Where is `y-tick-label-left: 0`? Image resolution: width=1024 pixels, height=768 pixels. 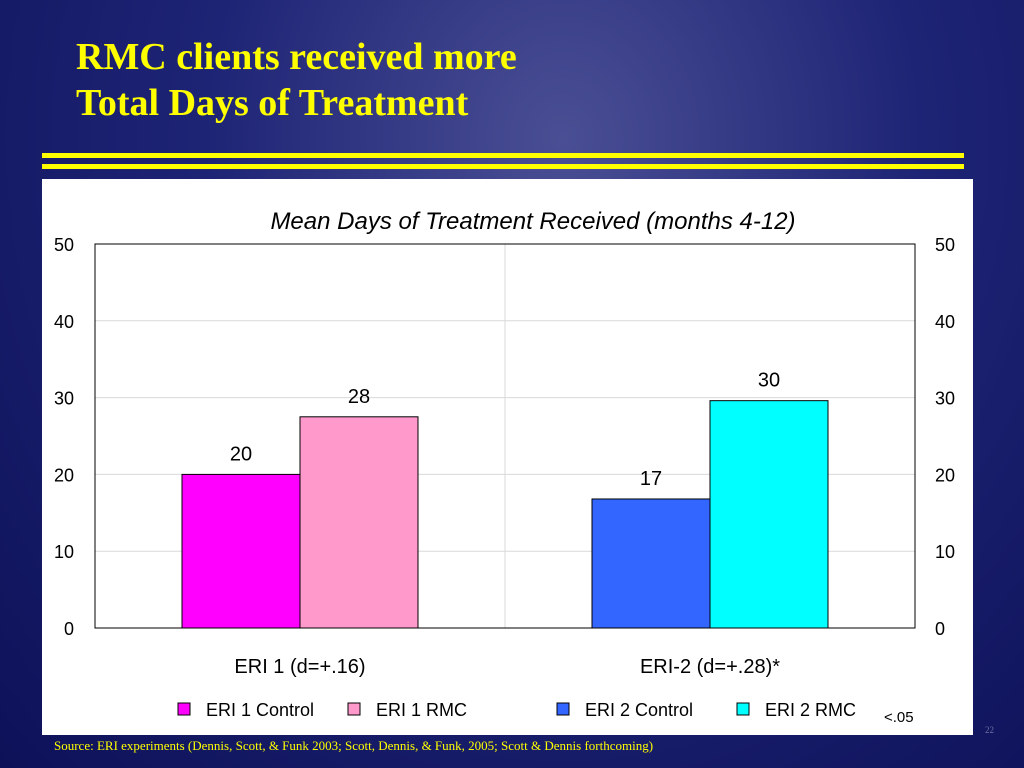
y-tick-label-left: 0 is located at coordinates (69, 629).